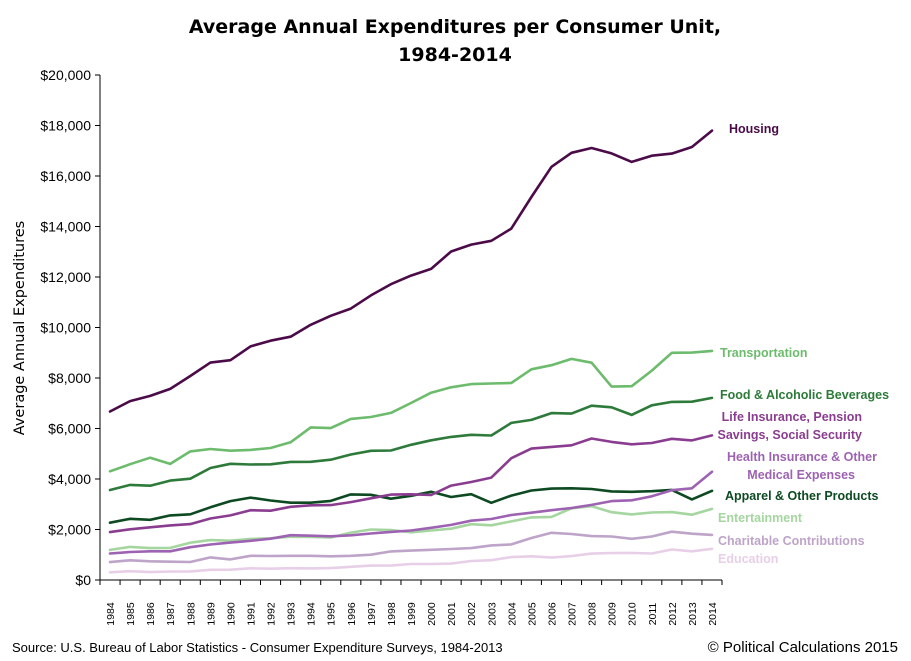  What do you see at coordinates (332, 614) in the screenshot?
I see `x-tick-label: 1995` at bounding box center [332, 614].